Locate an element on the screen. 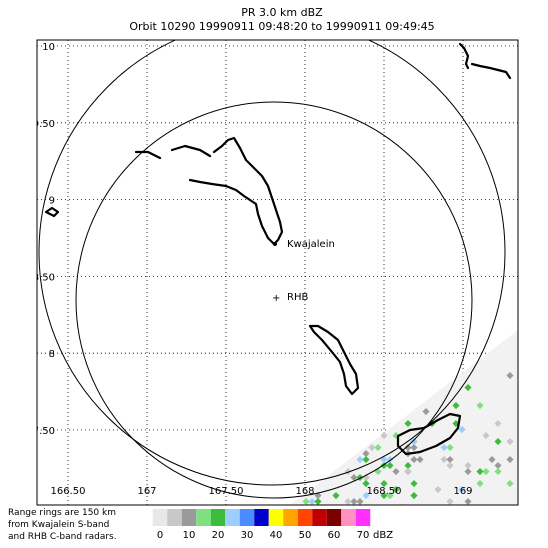  lon-label: 167 is located at coordinates (146, 491).